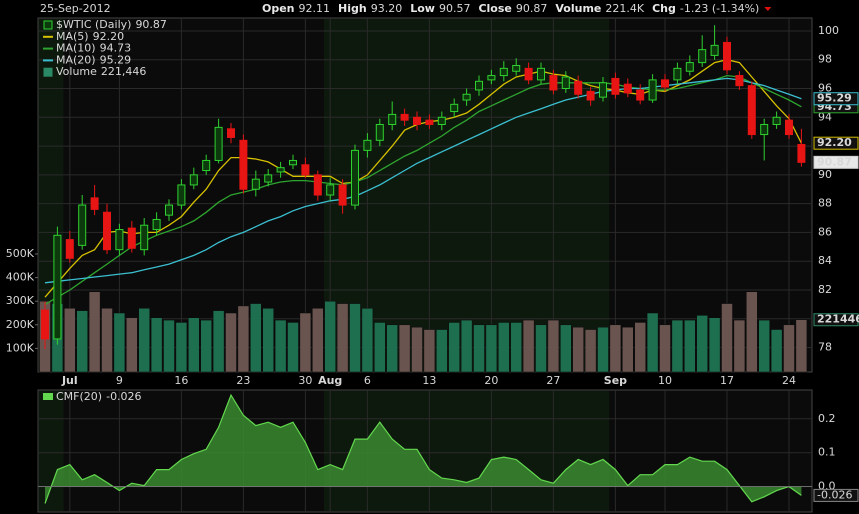 This screenshot has height=514, width=859. Describe the element at coordinates (116, 48) in the screenshot. I see `legend-value: 94.73` at that location.